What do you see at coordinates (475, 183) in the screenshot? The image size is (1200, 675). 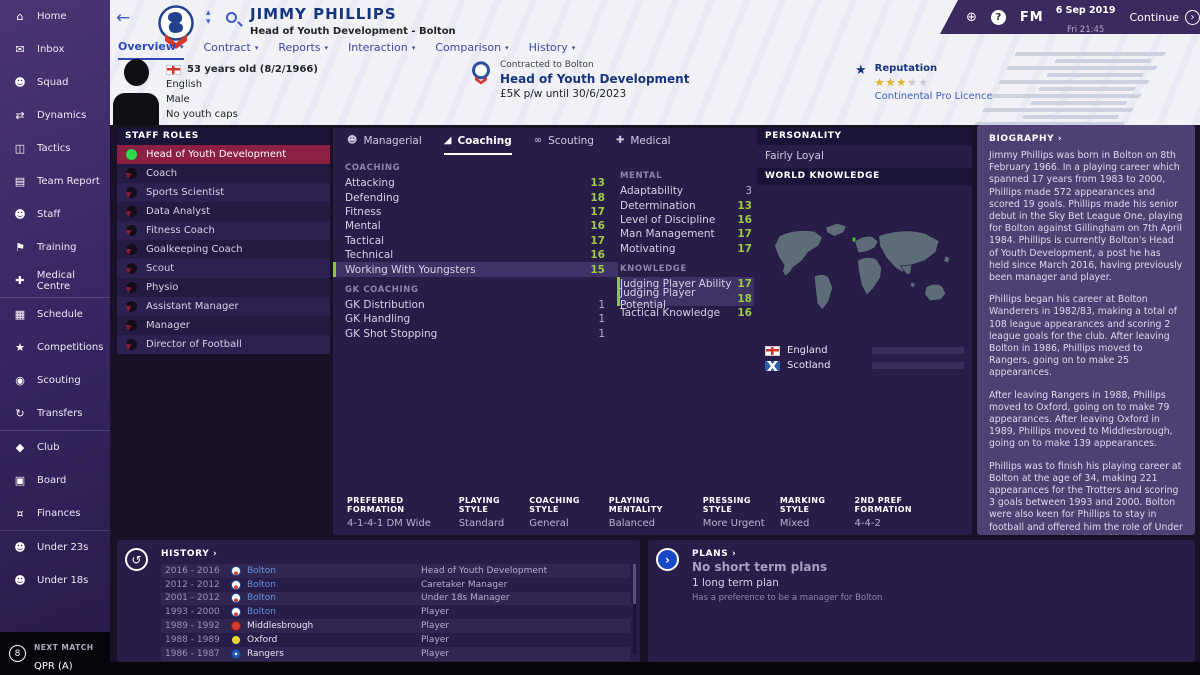 I see `attribute-row: Attacking 13` at bounding box center [475, 183].